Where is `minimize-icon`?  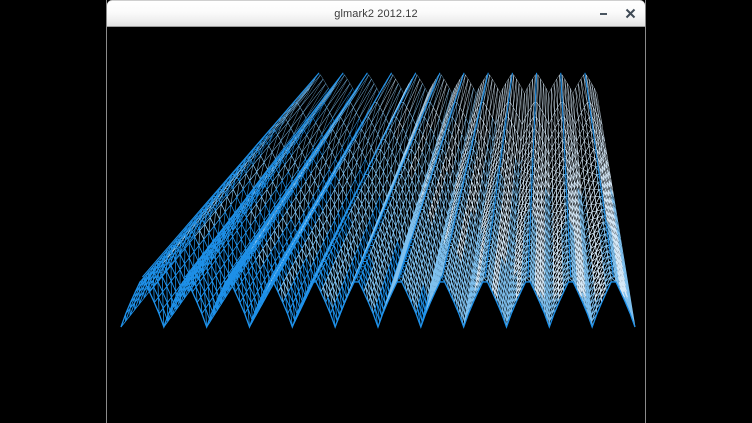 minimize-icon is located at coordinates (603, 14).